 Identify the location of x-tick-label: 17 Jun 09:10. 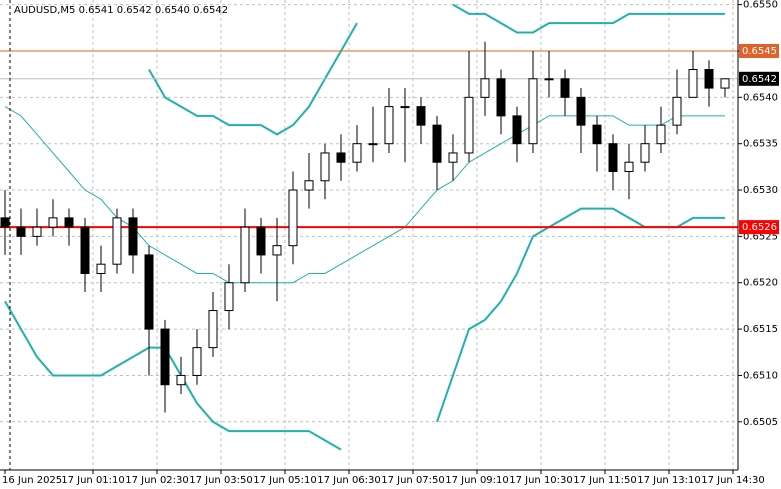
(477, 480).